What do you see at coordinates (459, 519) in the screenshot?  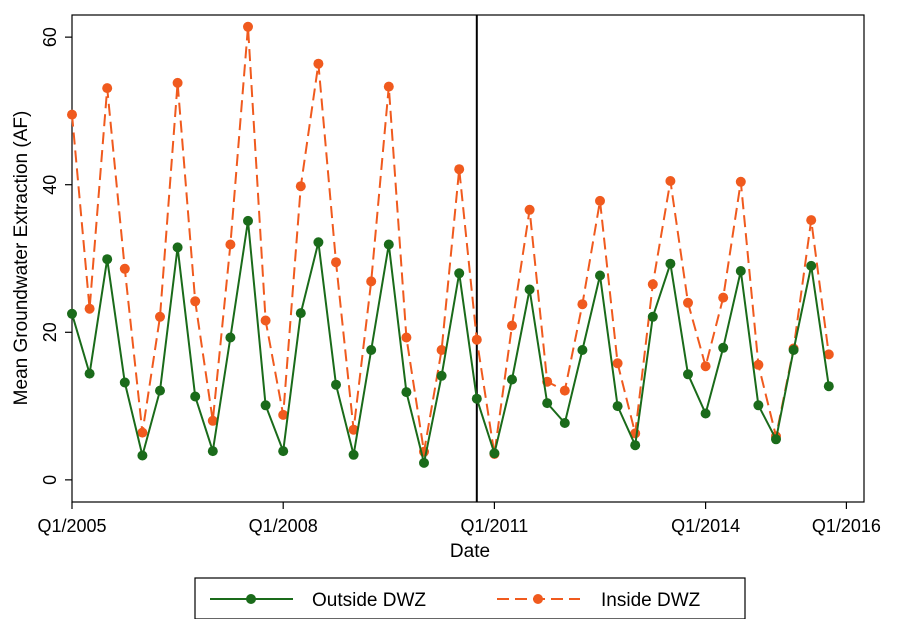 I see `x-axis: Q1/2005 Q1/2008 Q1/2011 Q1/2014 Q1/2016` at bounding box center [459, 519].